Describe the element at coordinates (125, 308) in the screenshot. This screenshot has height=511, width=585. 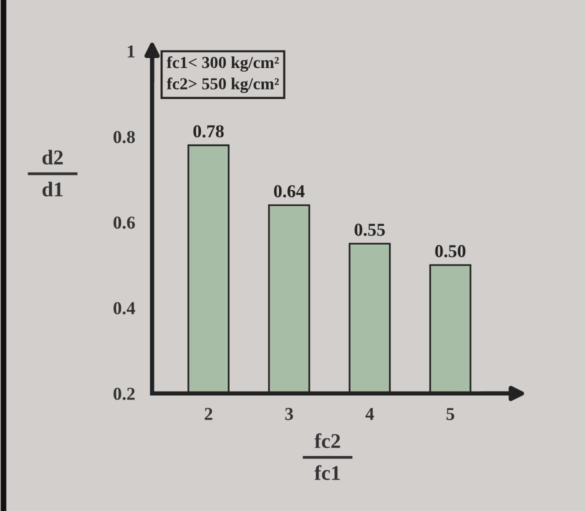
I see `y-tick-label: 0.4` at that location.